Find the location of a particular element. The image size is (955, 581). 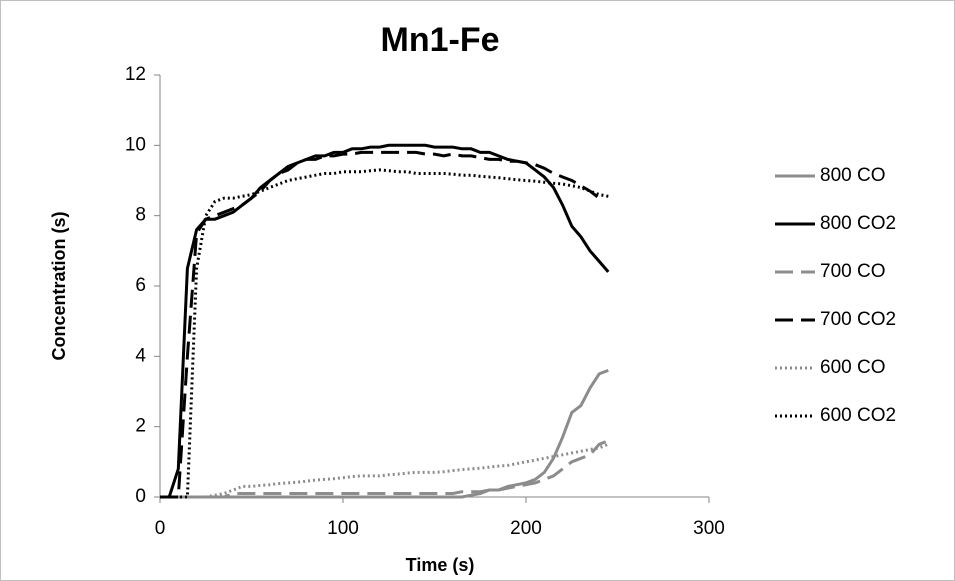

x-axis-label: Time (s) is located at coordinates (440, 565).